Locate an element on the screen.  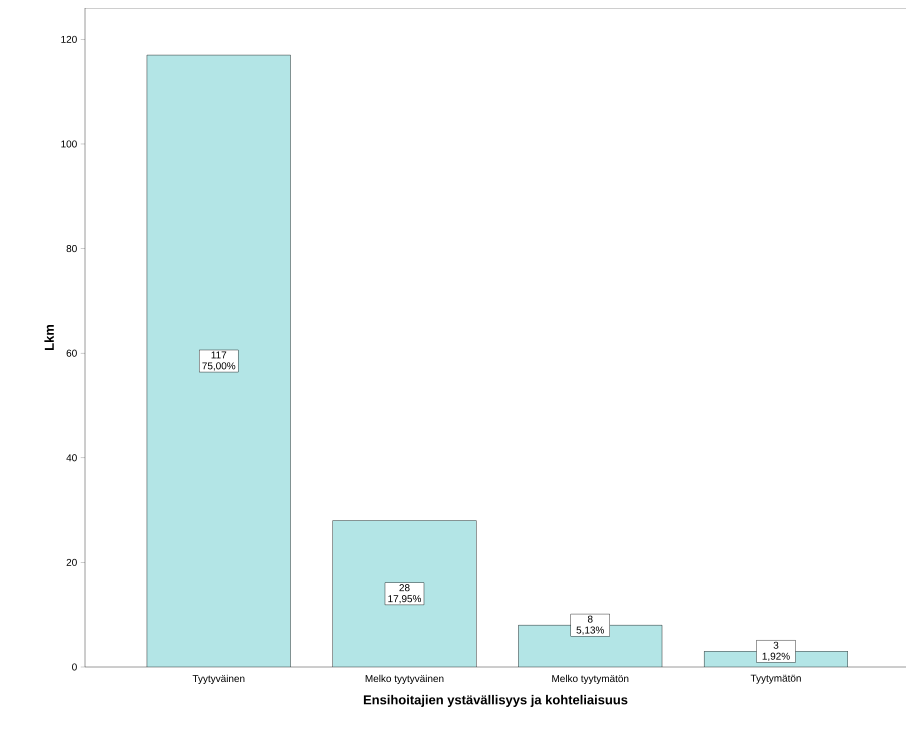
x-tick-label: Tyytyväinen is located at coordinates (218, 679).